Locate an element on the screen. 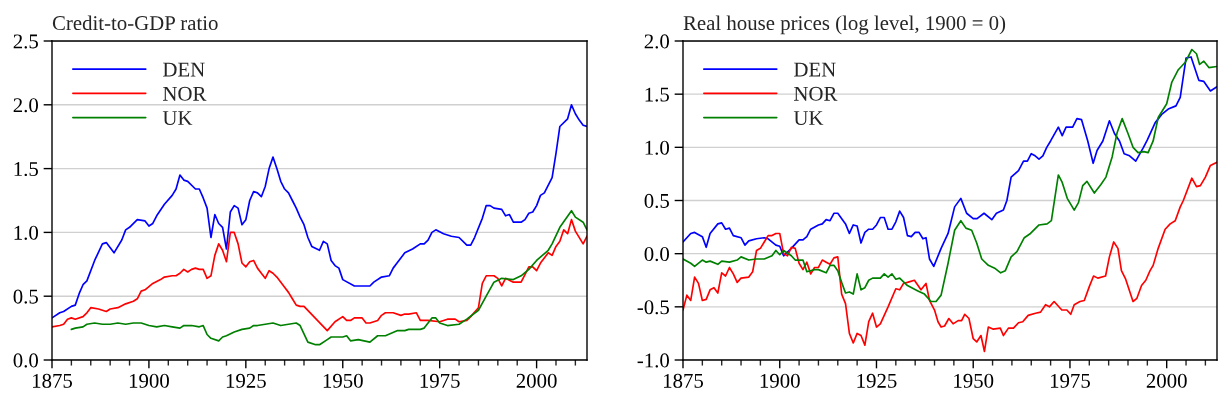 This screenshot has height=401, width=1218. chart-title: Real house prices (log level, 1900 = 0) is located at coordinates (844, 25).